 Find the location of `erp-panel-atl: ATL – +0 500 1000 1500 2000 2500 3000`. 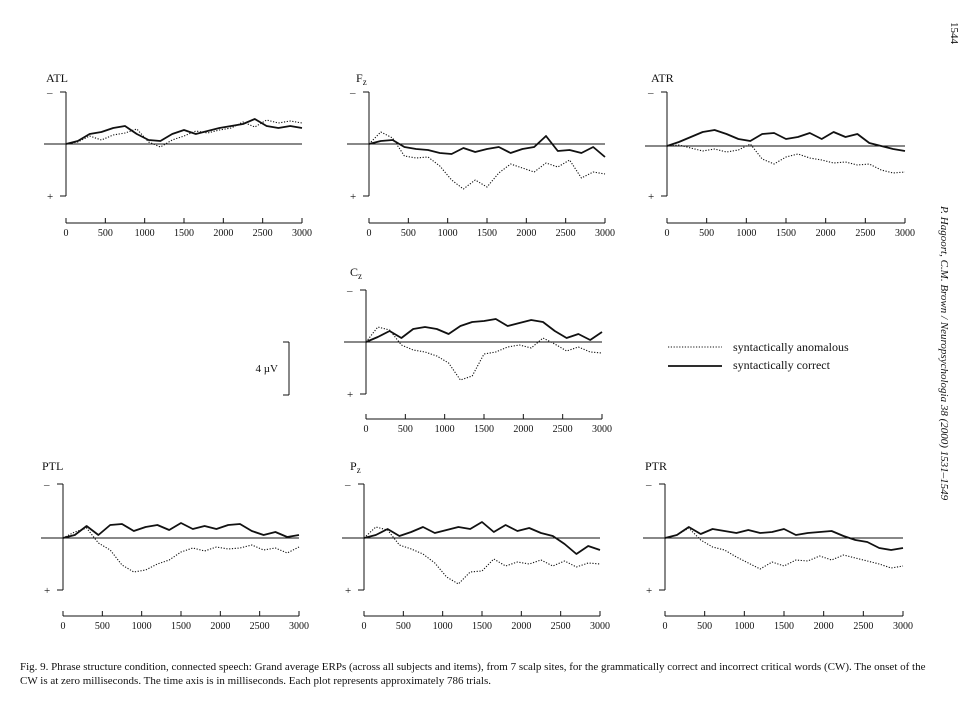

erp-panel-atl: ATL – +0 500 1000 1500 2000 2500 3000 is located at coordinates (178, 155).